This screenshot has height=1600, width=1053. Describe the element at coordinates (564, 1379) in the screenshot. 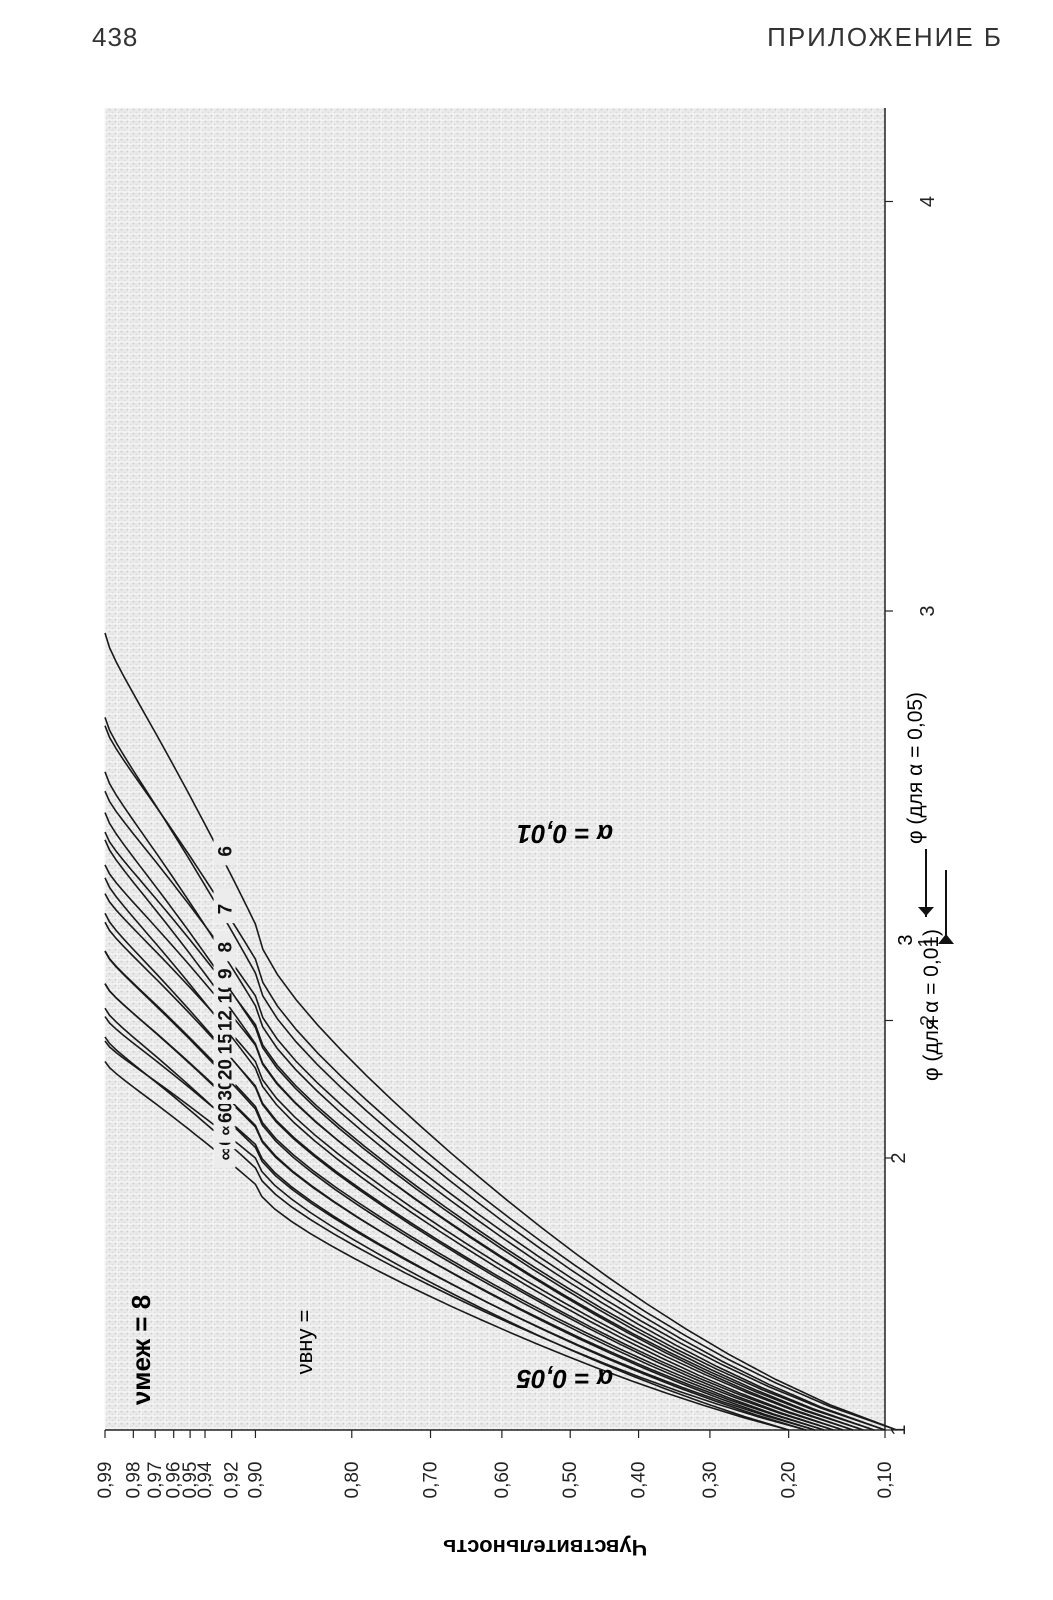

I see `panel-label-alpha-05: α = 0,05` at that location.